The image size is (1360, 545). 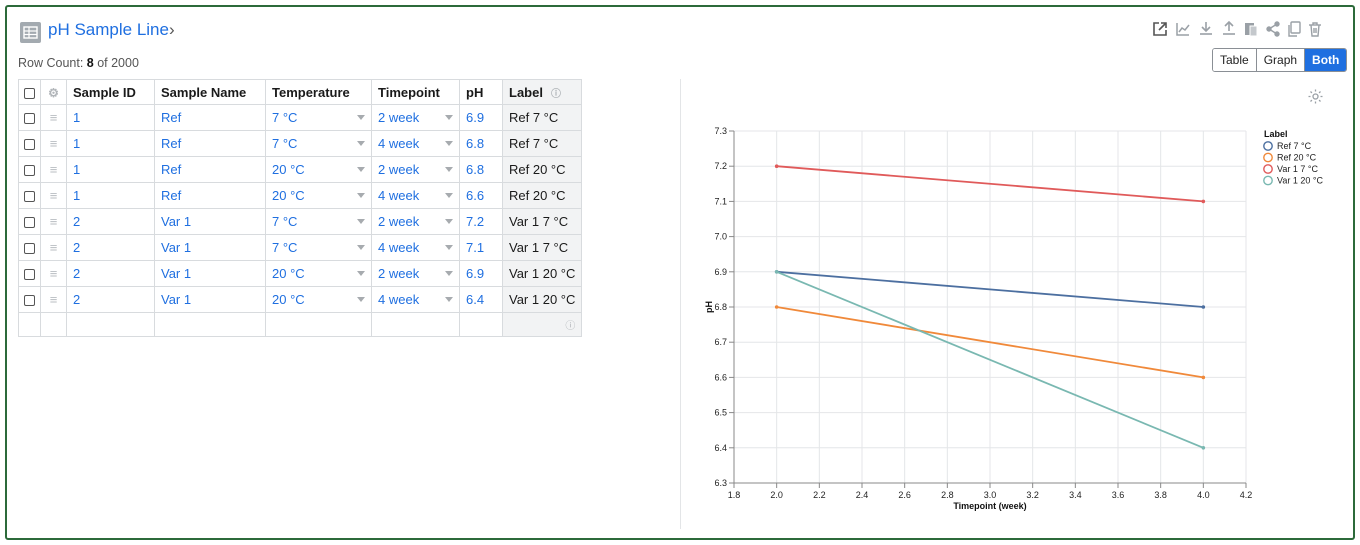 What do you see at coordinates (29, 93) in the screenshot?
I see `select-all-checkbox` at bounding box center [29, 93].